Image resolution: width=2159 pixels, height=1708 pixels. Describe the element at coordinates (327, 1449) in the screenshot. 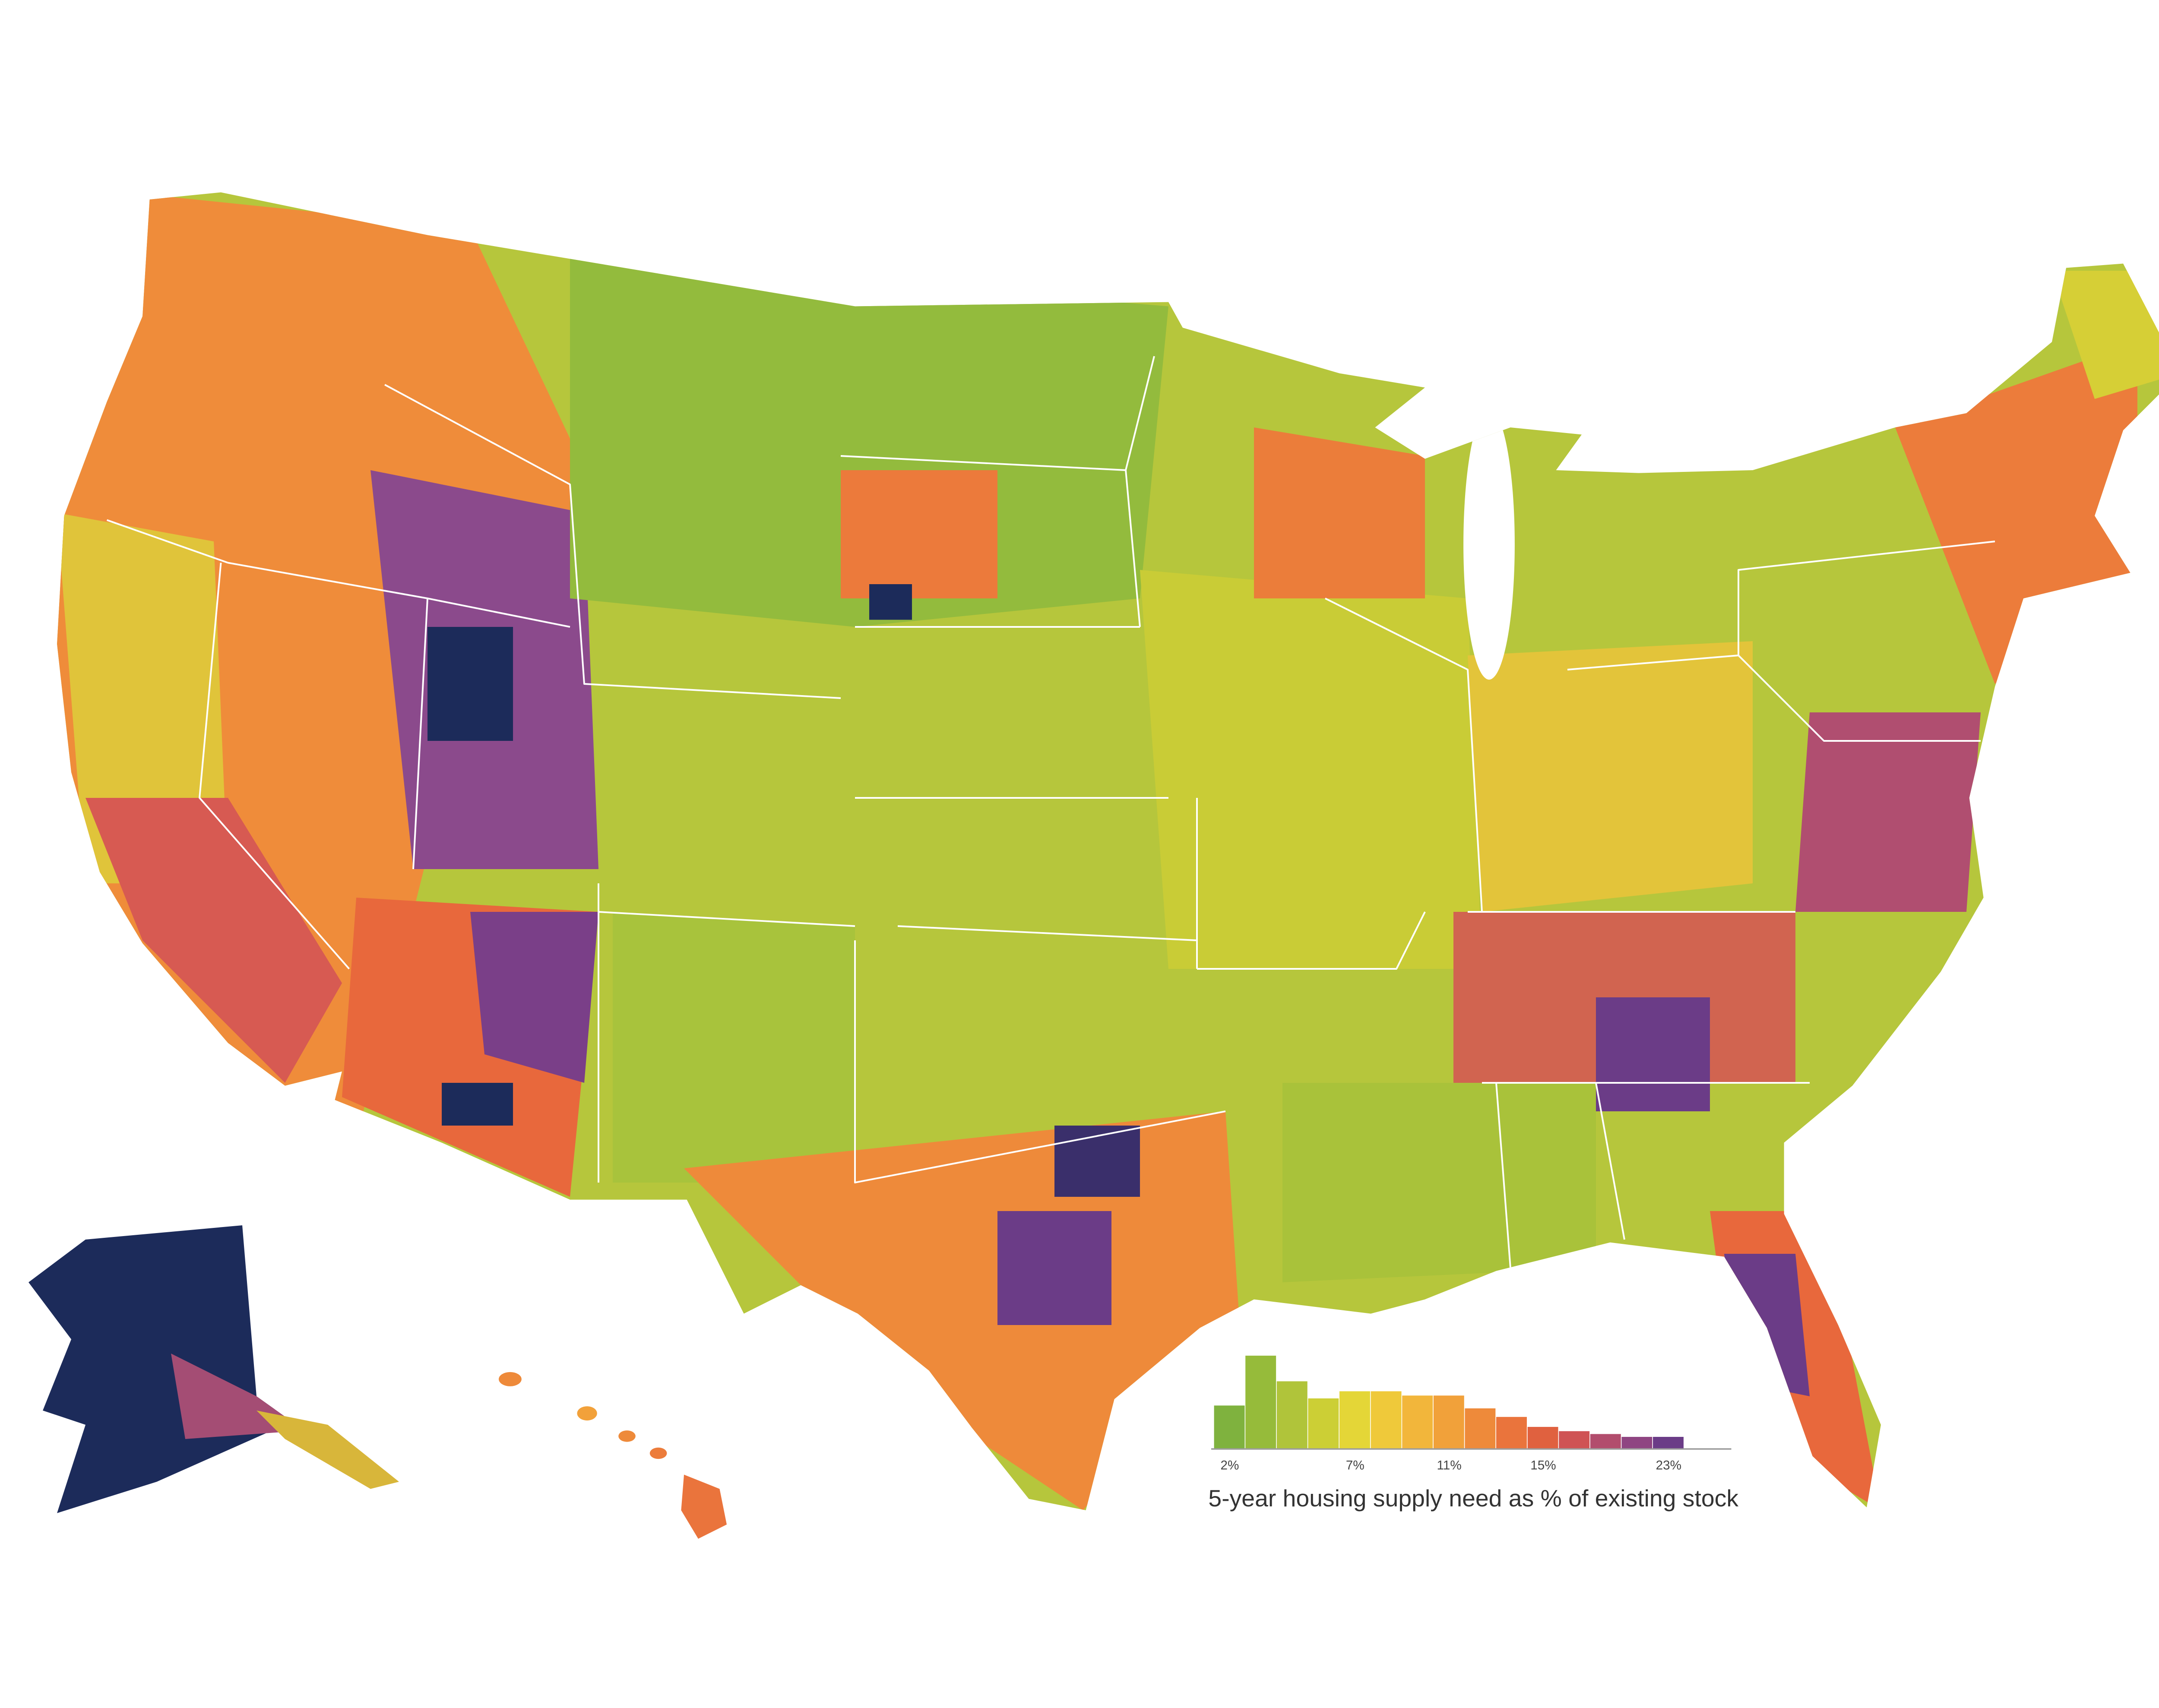

I see `alaska-panhandle` at that location.